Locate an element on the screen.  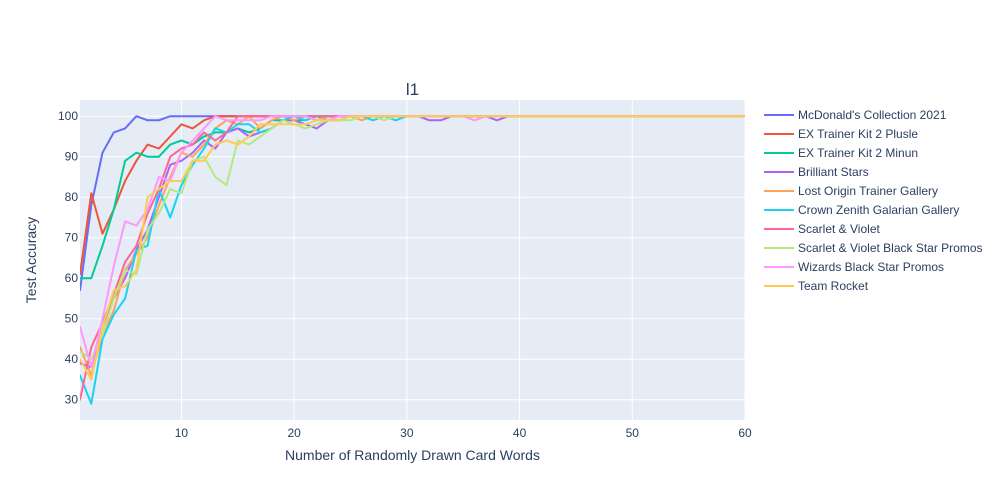
y-tick-label: 60 is located at coordinates (72, 278).